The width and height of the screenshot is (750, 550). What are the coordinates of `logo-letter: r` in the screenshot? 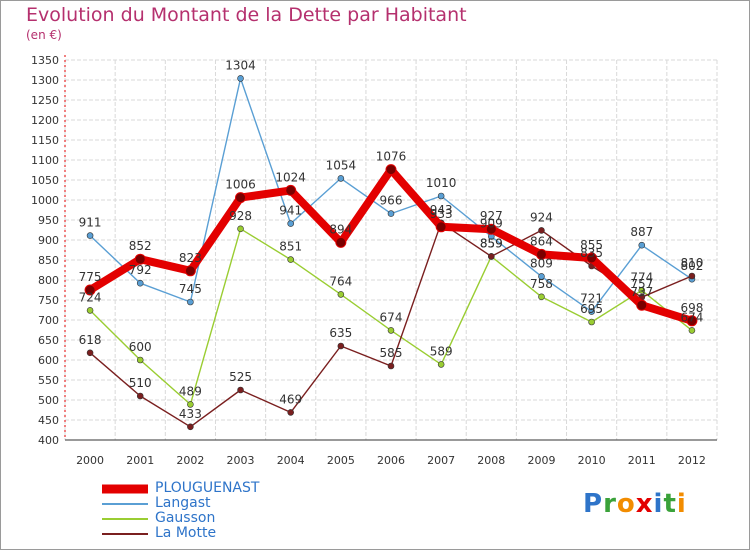 It's located at (610, 504).